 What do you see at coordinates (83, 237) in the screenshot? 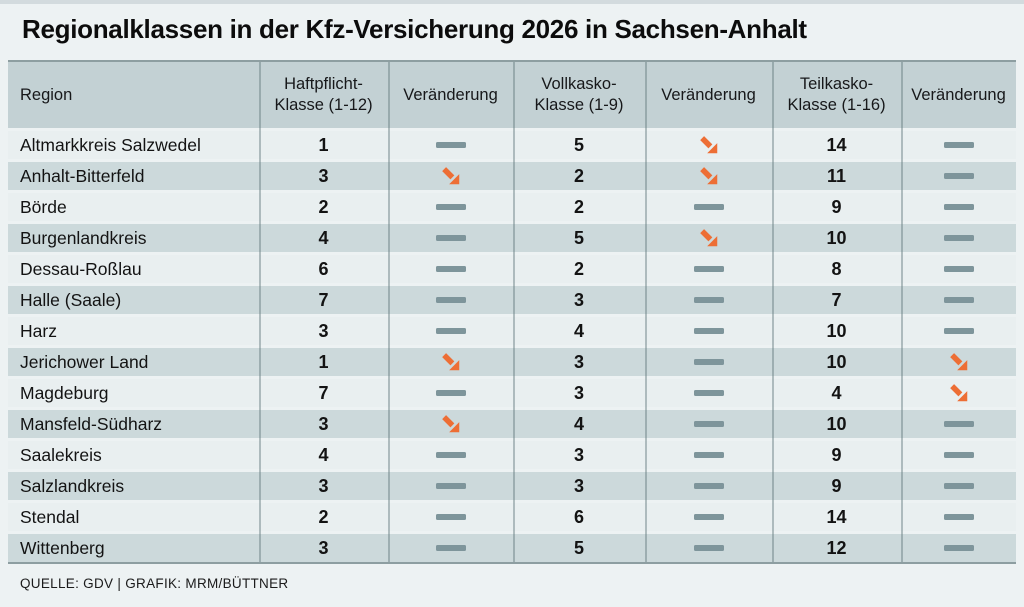
I see `region-name-cell: Burgenlandkreis` at bounding box center [83, 237].